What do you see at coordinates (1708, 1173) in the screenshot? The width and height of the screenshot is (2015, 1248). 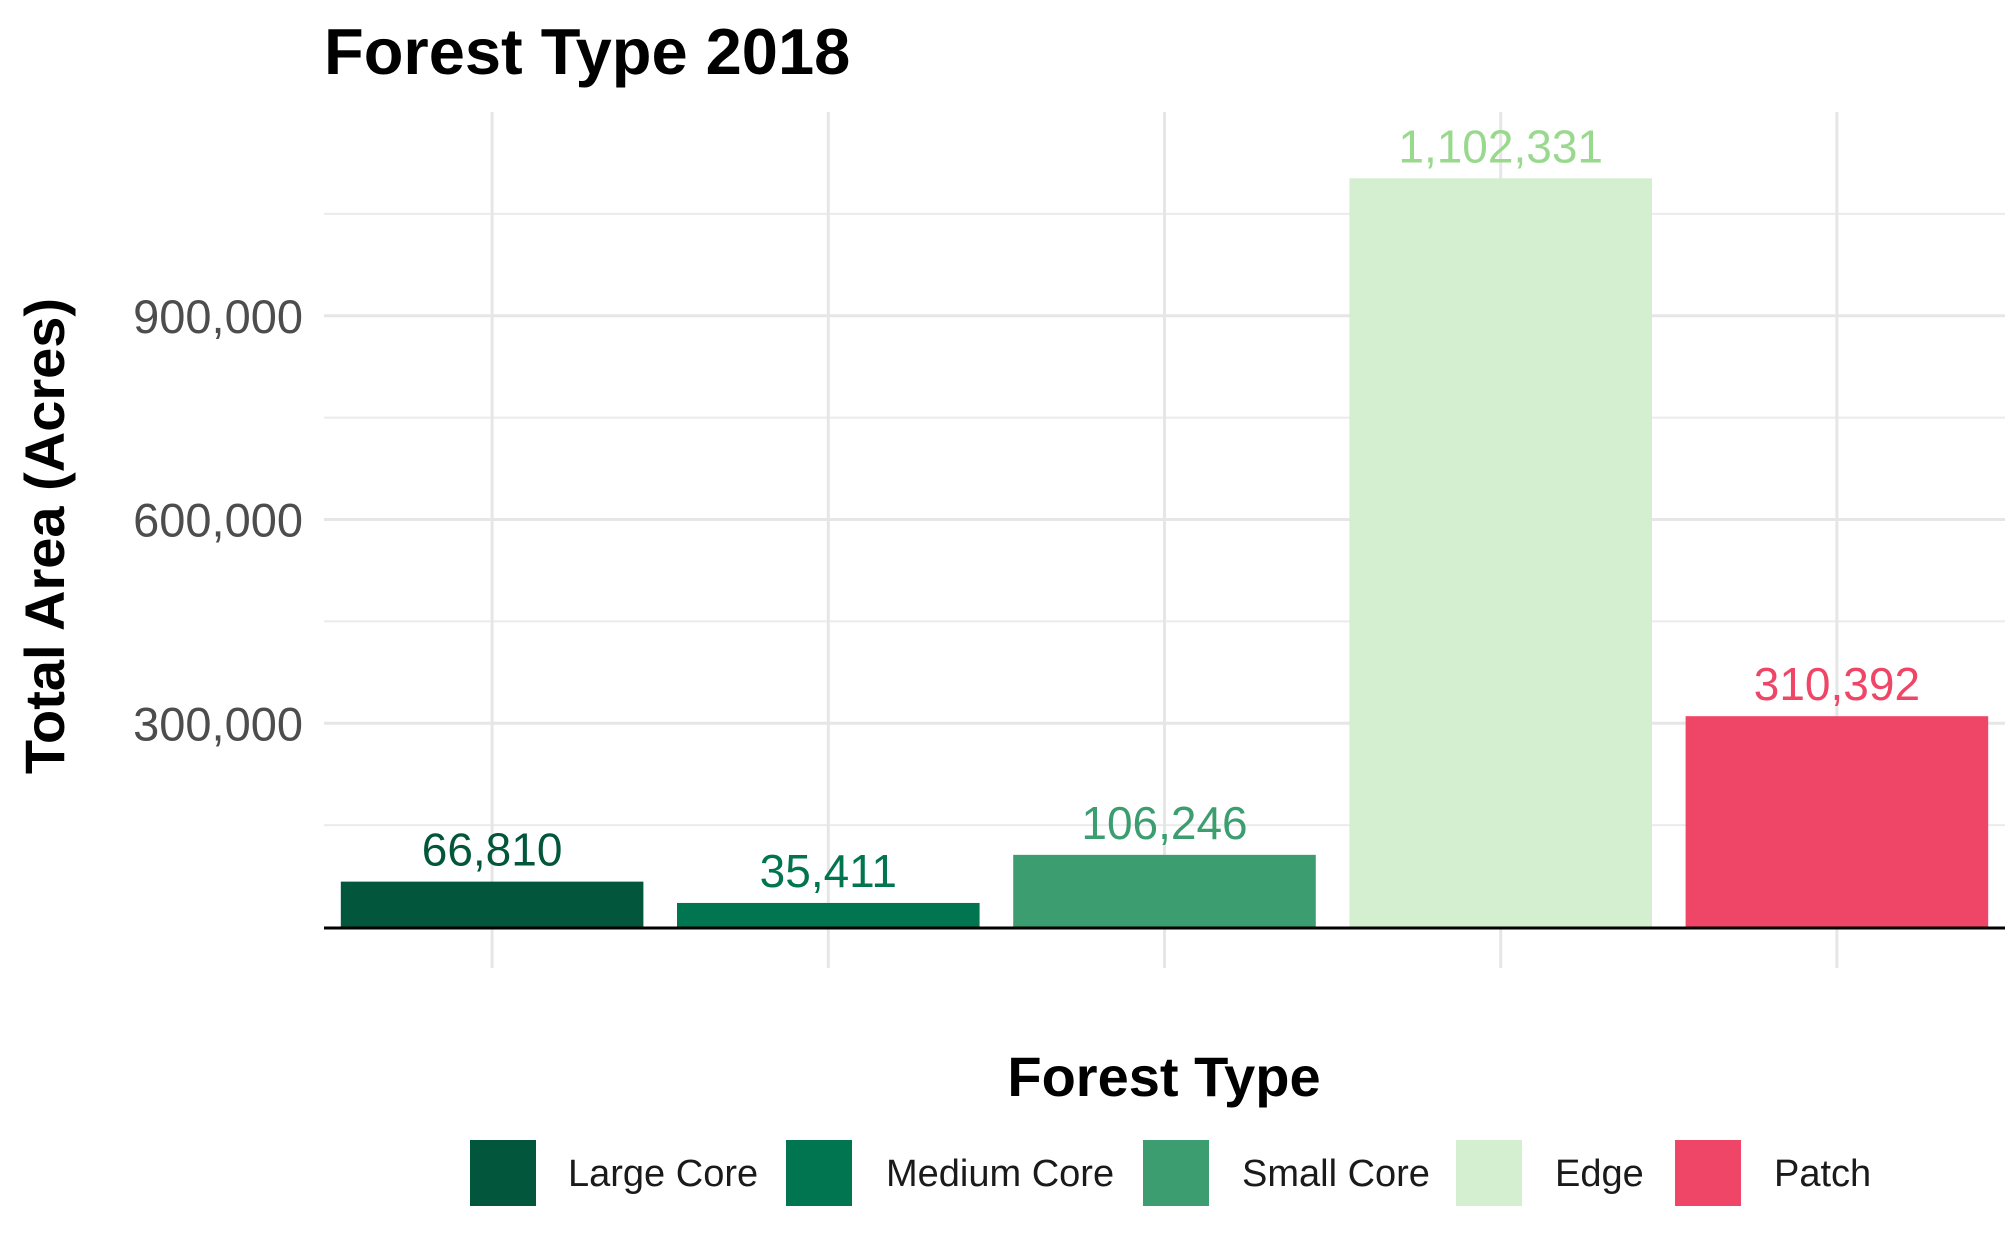 I see `legend-key-patch` at bounding box center [1708, 1173].